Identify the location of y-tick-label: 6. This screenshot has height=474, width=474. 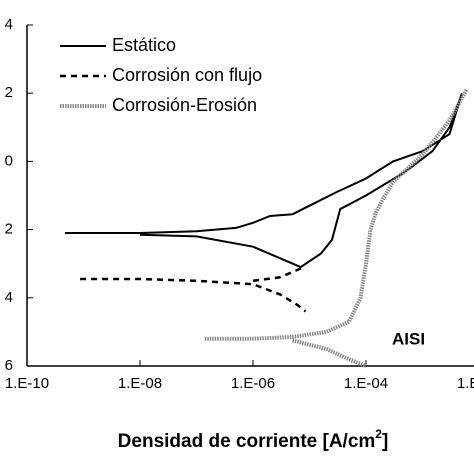
(9, 365).